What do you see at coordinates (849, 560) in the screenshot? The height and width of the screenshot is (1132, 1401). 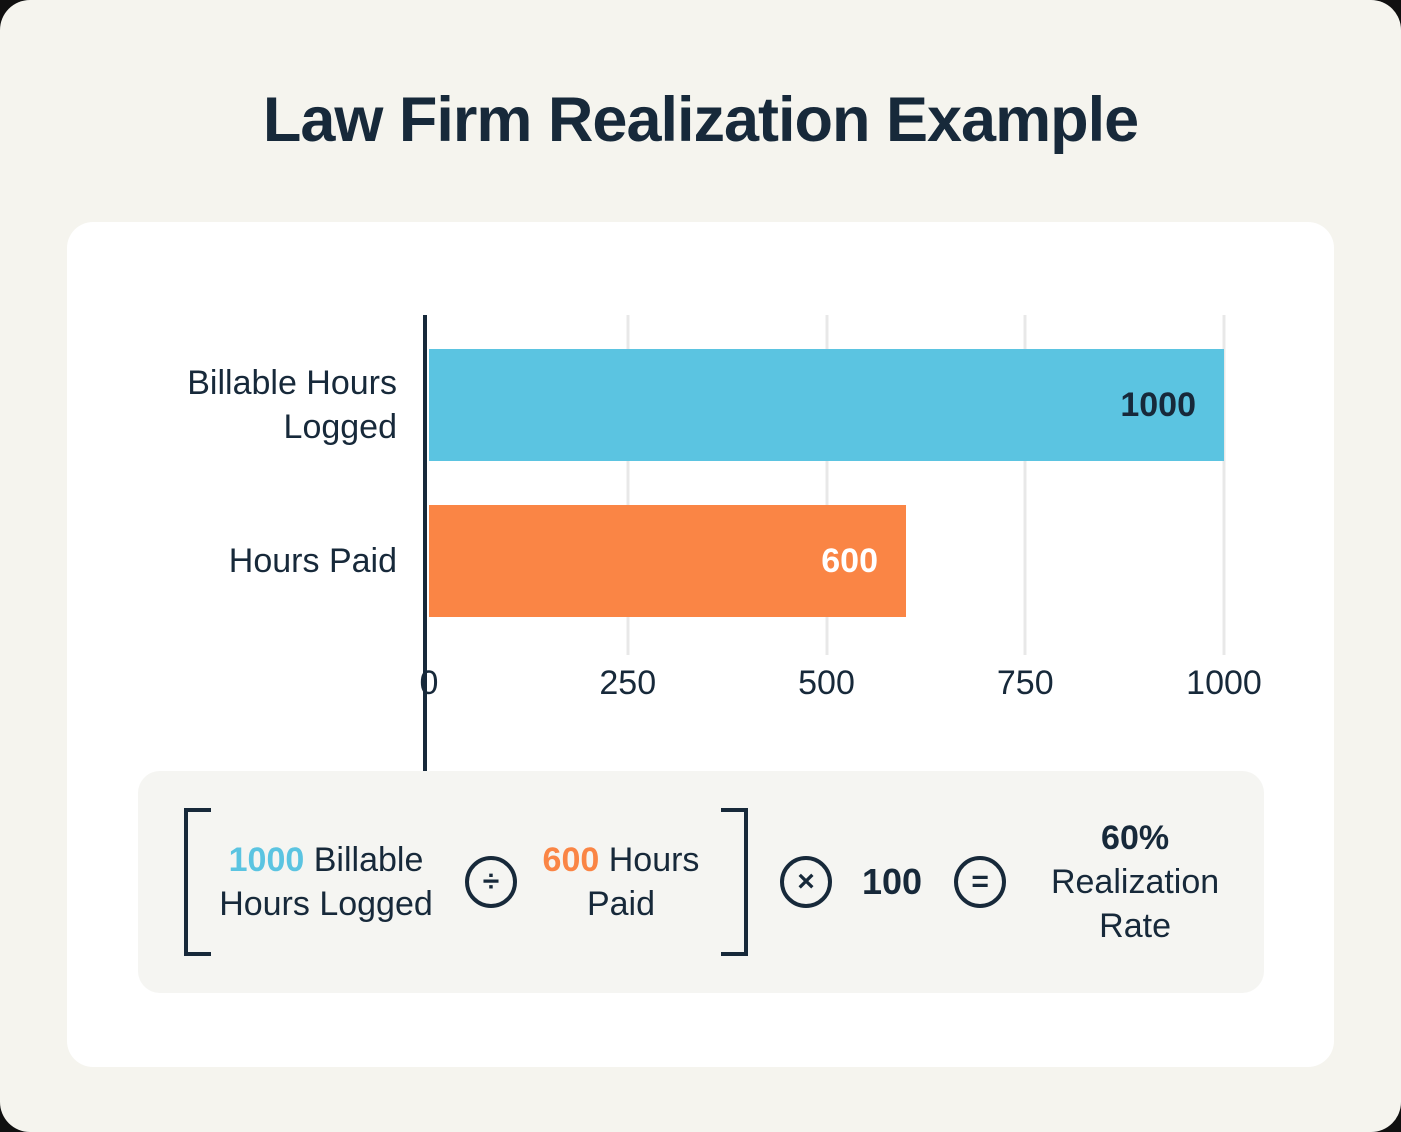 I see `bar-value-label: 600` at bounding box center [849, 560].